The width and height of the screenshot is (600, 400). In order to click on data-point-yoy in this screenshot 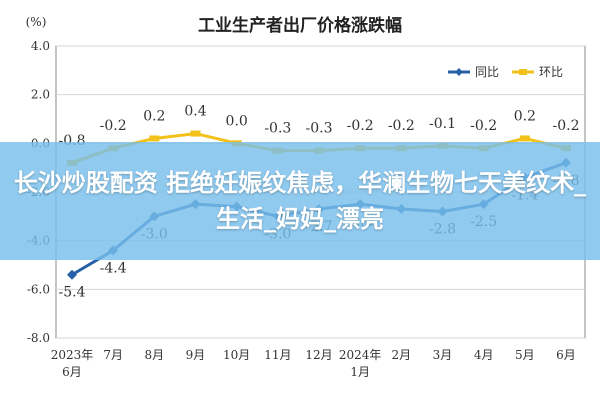, I will do `click(72, 274)`.